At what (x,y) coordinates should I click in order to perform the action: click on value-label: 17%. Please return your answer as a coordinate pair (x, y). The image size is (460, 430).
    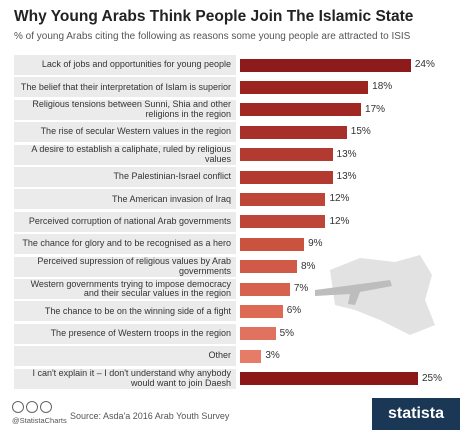
    Looking at the image, I should click on (375, 109).